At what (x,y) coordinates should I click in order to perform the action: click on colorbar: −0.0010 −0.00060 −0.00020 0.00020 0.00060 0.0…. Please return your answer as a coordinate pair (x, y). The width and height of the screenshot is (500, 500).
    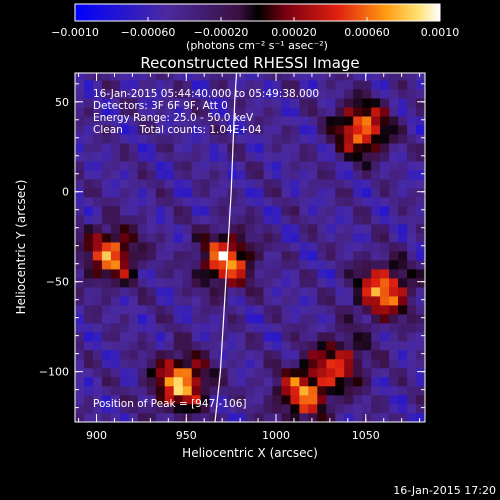
    Looking at the image, I should click on (255, 27).